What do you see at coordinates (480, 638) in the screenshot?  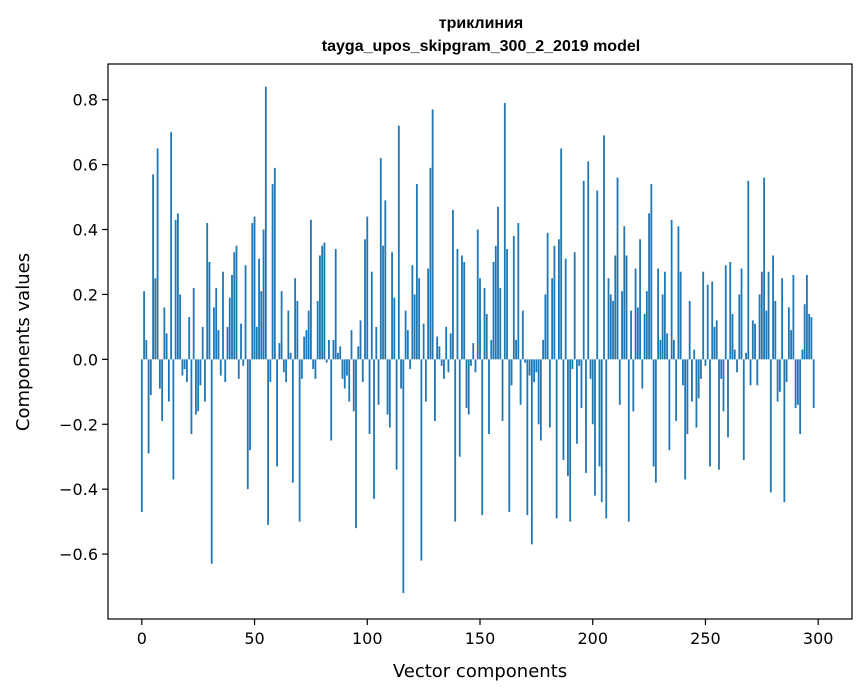 I see `x-tick-label: 150` at bounding box center [480, 638].